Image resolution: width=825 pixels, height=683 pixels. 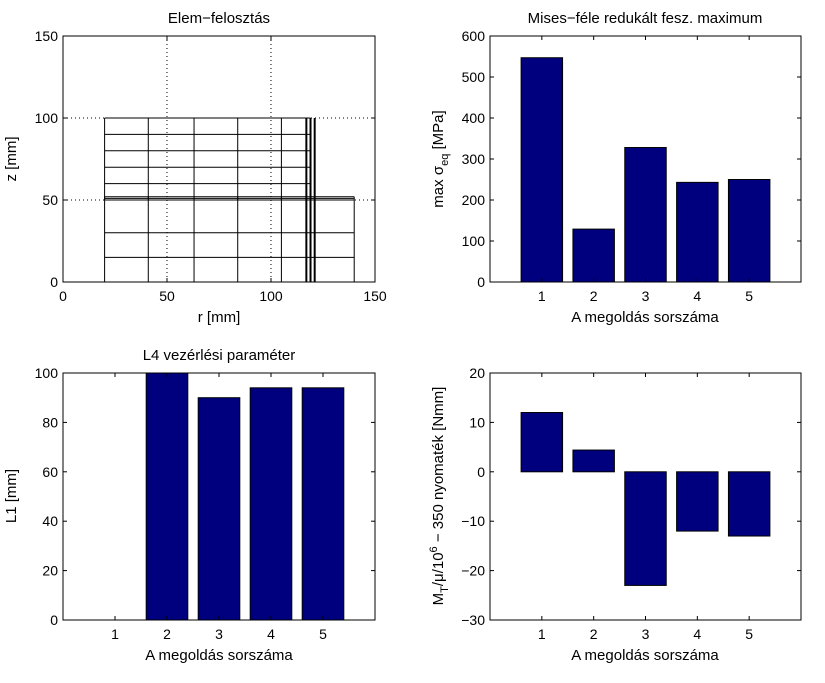 What do you see at coordinates (697, 296) in the screenshot?
I see `mises-xtick-label: 4` at bounding box center [697, 296].